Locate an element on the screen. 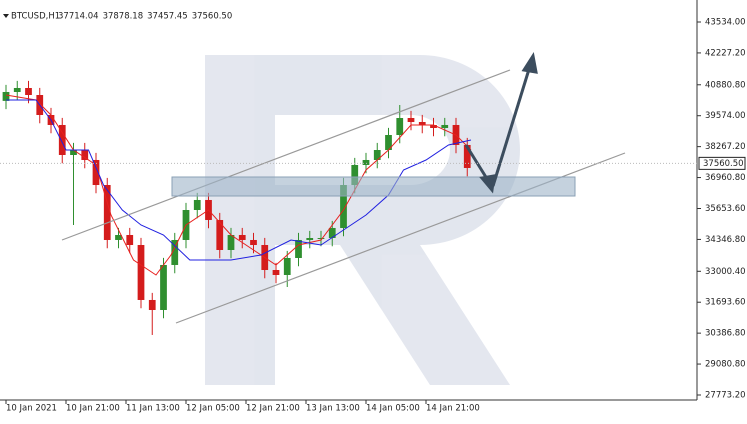  menu-icon is located at coordinates (6, 16).